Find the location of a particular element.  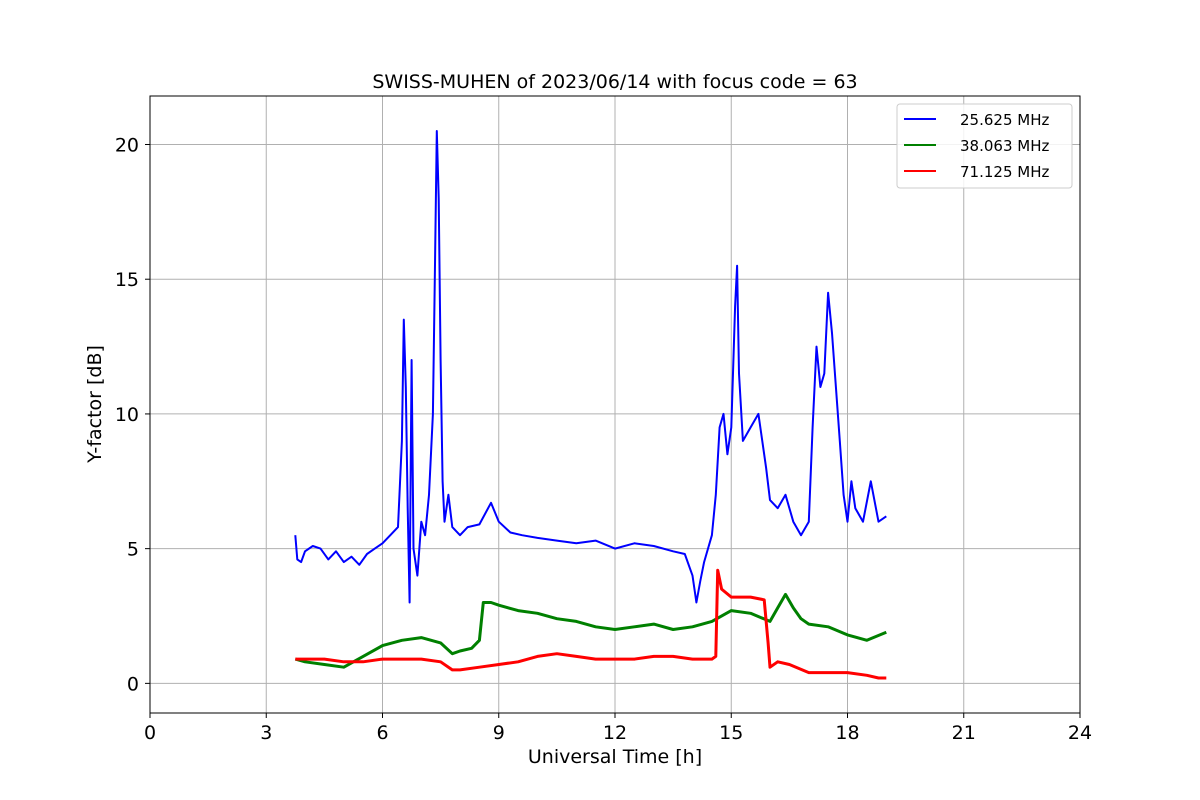

y-tick-label: 0 is located at coordinates (133, 684).